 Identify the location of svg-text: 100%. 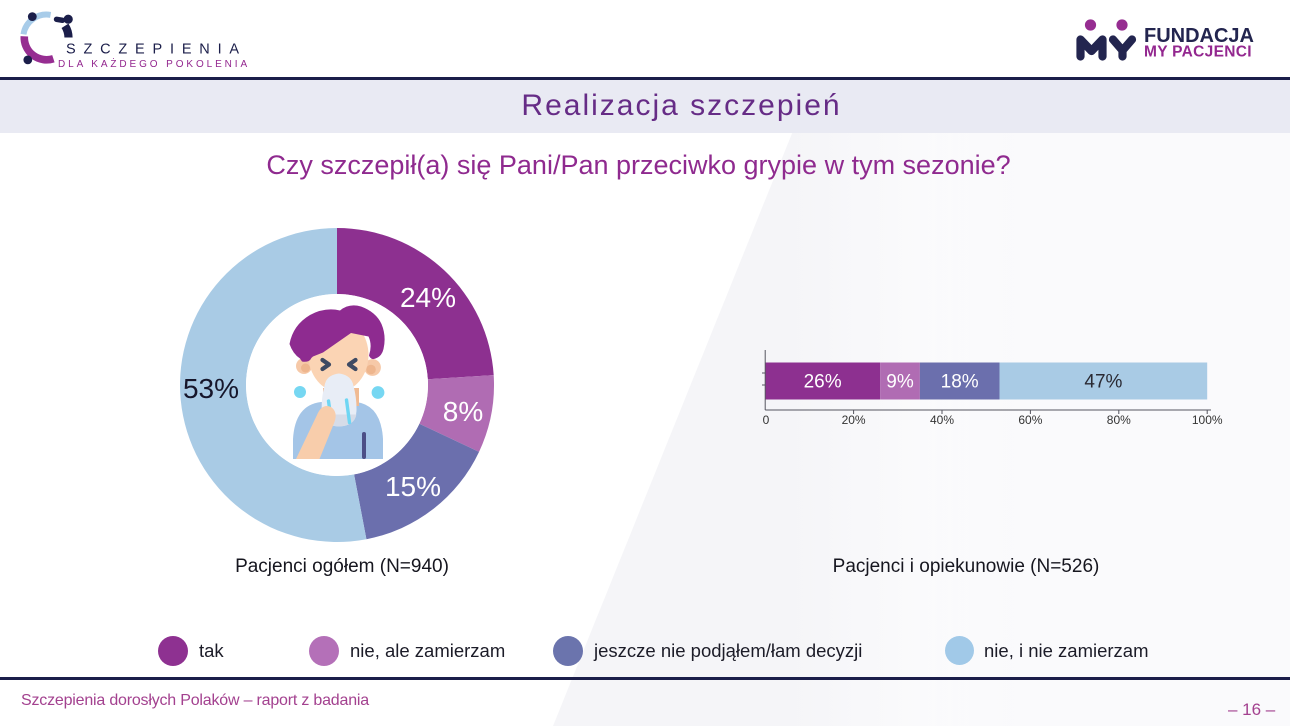
(1207, 420).